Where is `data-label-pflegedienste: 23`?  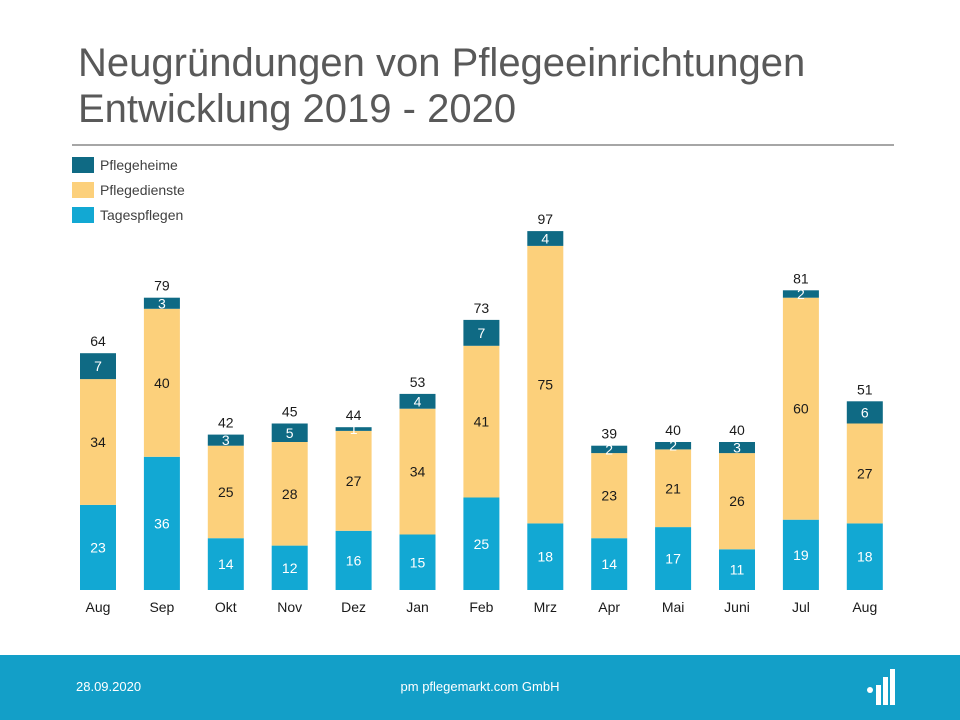 data-label-pflegedienste: 23 is located at coordinates (609, 496).